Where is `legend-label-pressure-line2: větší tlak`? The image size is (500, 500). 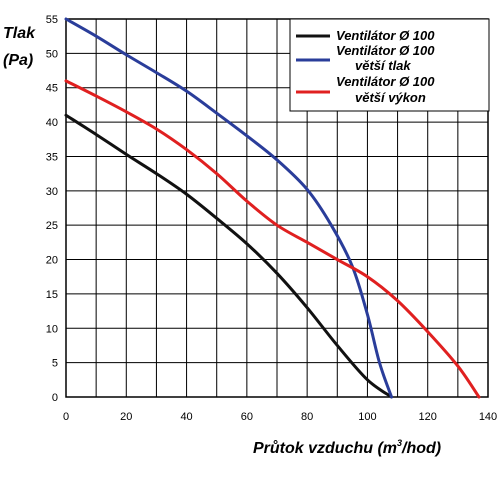 legend-label-pressure-line2: větší tlak is located at coordinates (383, 65).